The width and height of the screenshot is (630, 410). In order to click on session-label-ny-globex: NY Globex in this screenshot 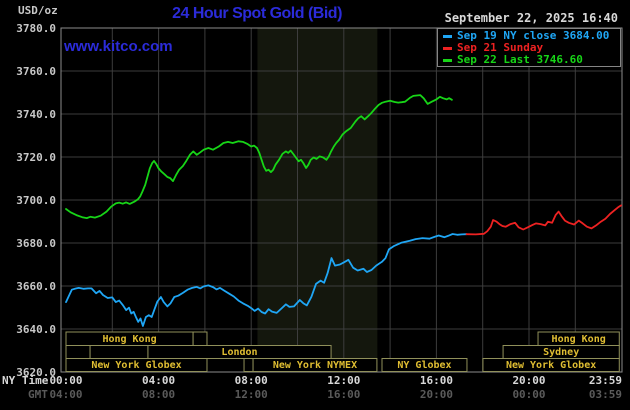, I will do `click(424, 365)`.